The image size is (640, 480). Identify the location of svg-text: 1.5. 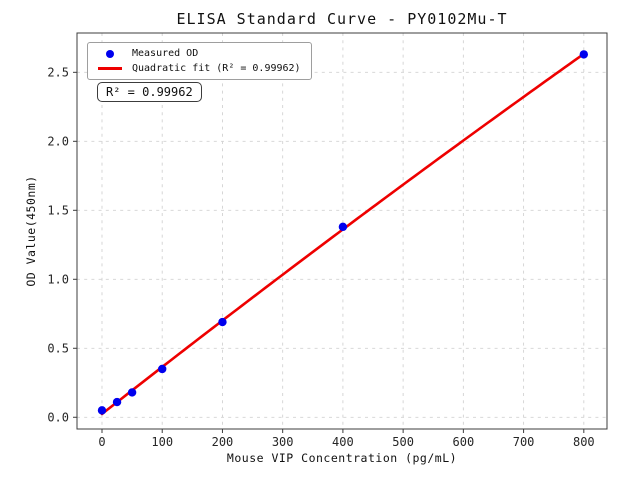
(58, 210).